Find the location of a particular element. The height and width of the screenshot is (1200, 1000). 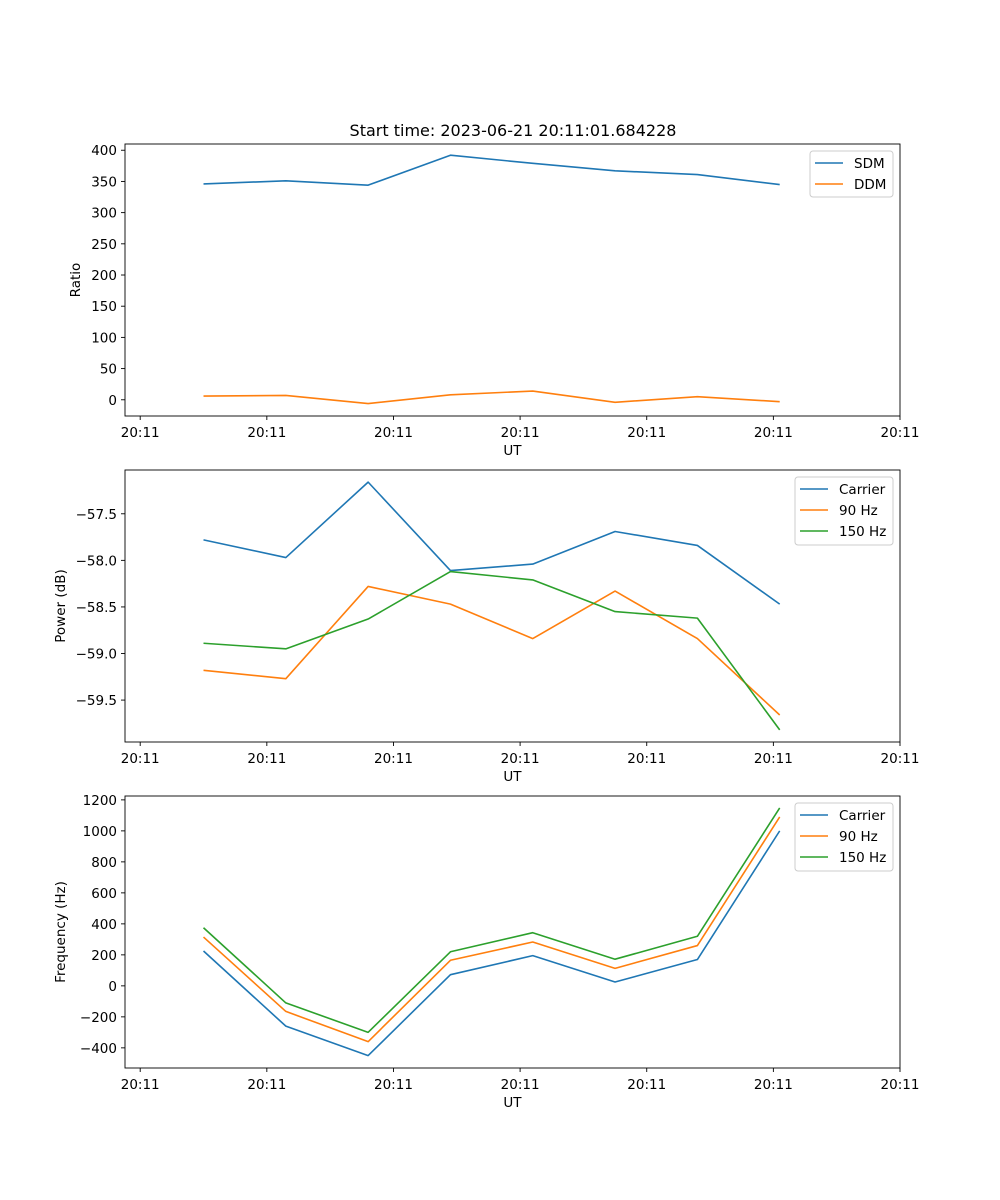

y-tick-label: −58.5 is located at coordinates (96, 608).